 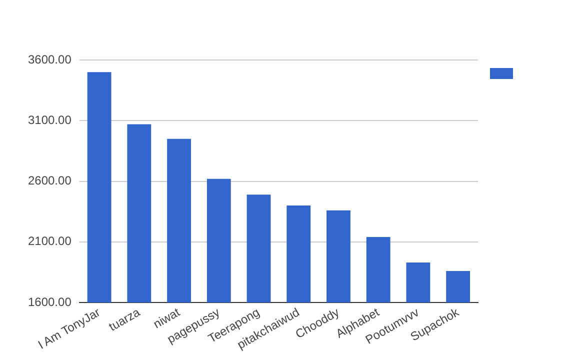 I want to click on y-tick-label: 3100.00, so click(x=50, y=119).